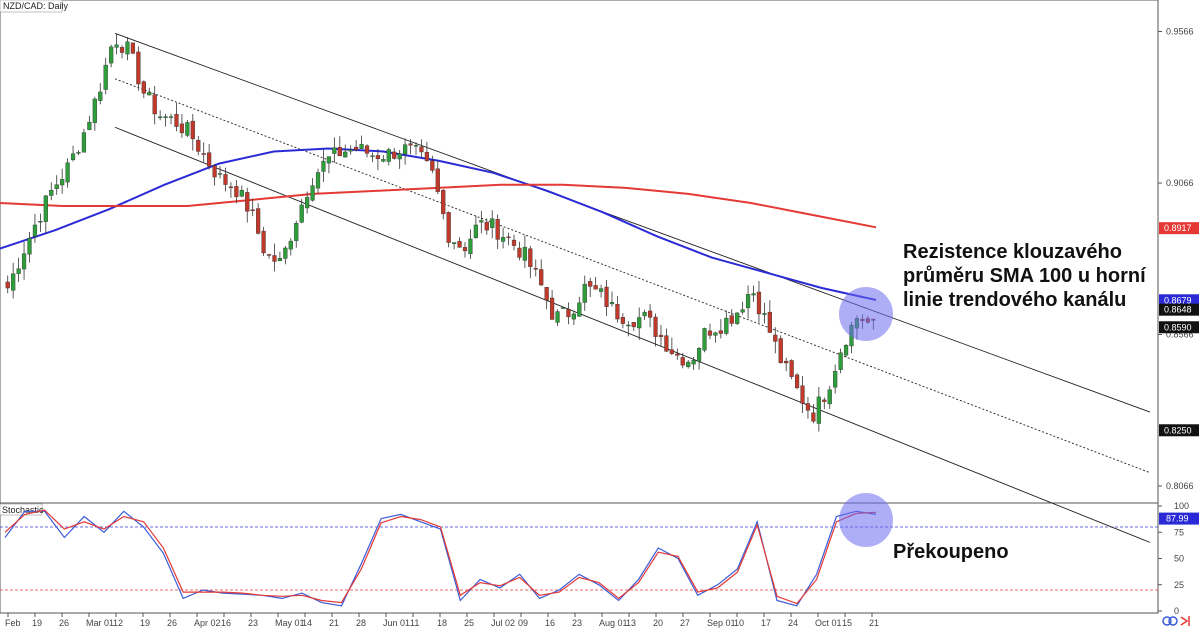 The height and width of the screenshot is (628, 1200). What do you see at coordinates (1181, 506) in the screenshot?
I see `stoch-y-tick-label: 100` at bounding box center [1181, 506].